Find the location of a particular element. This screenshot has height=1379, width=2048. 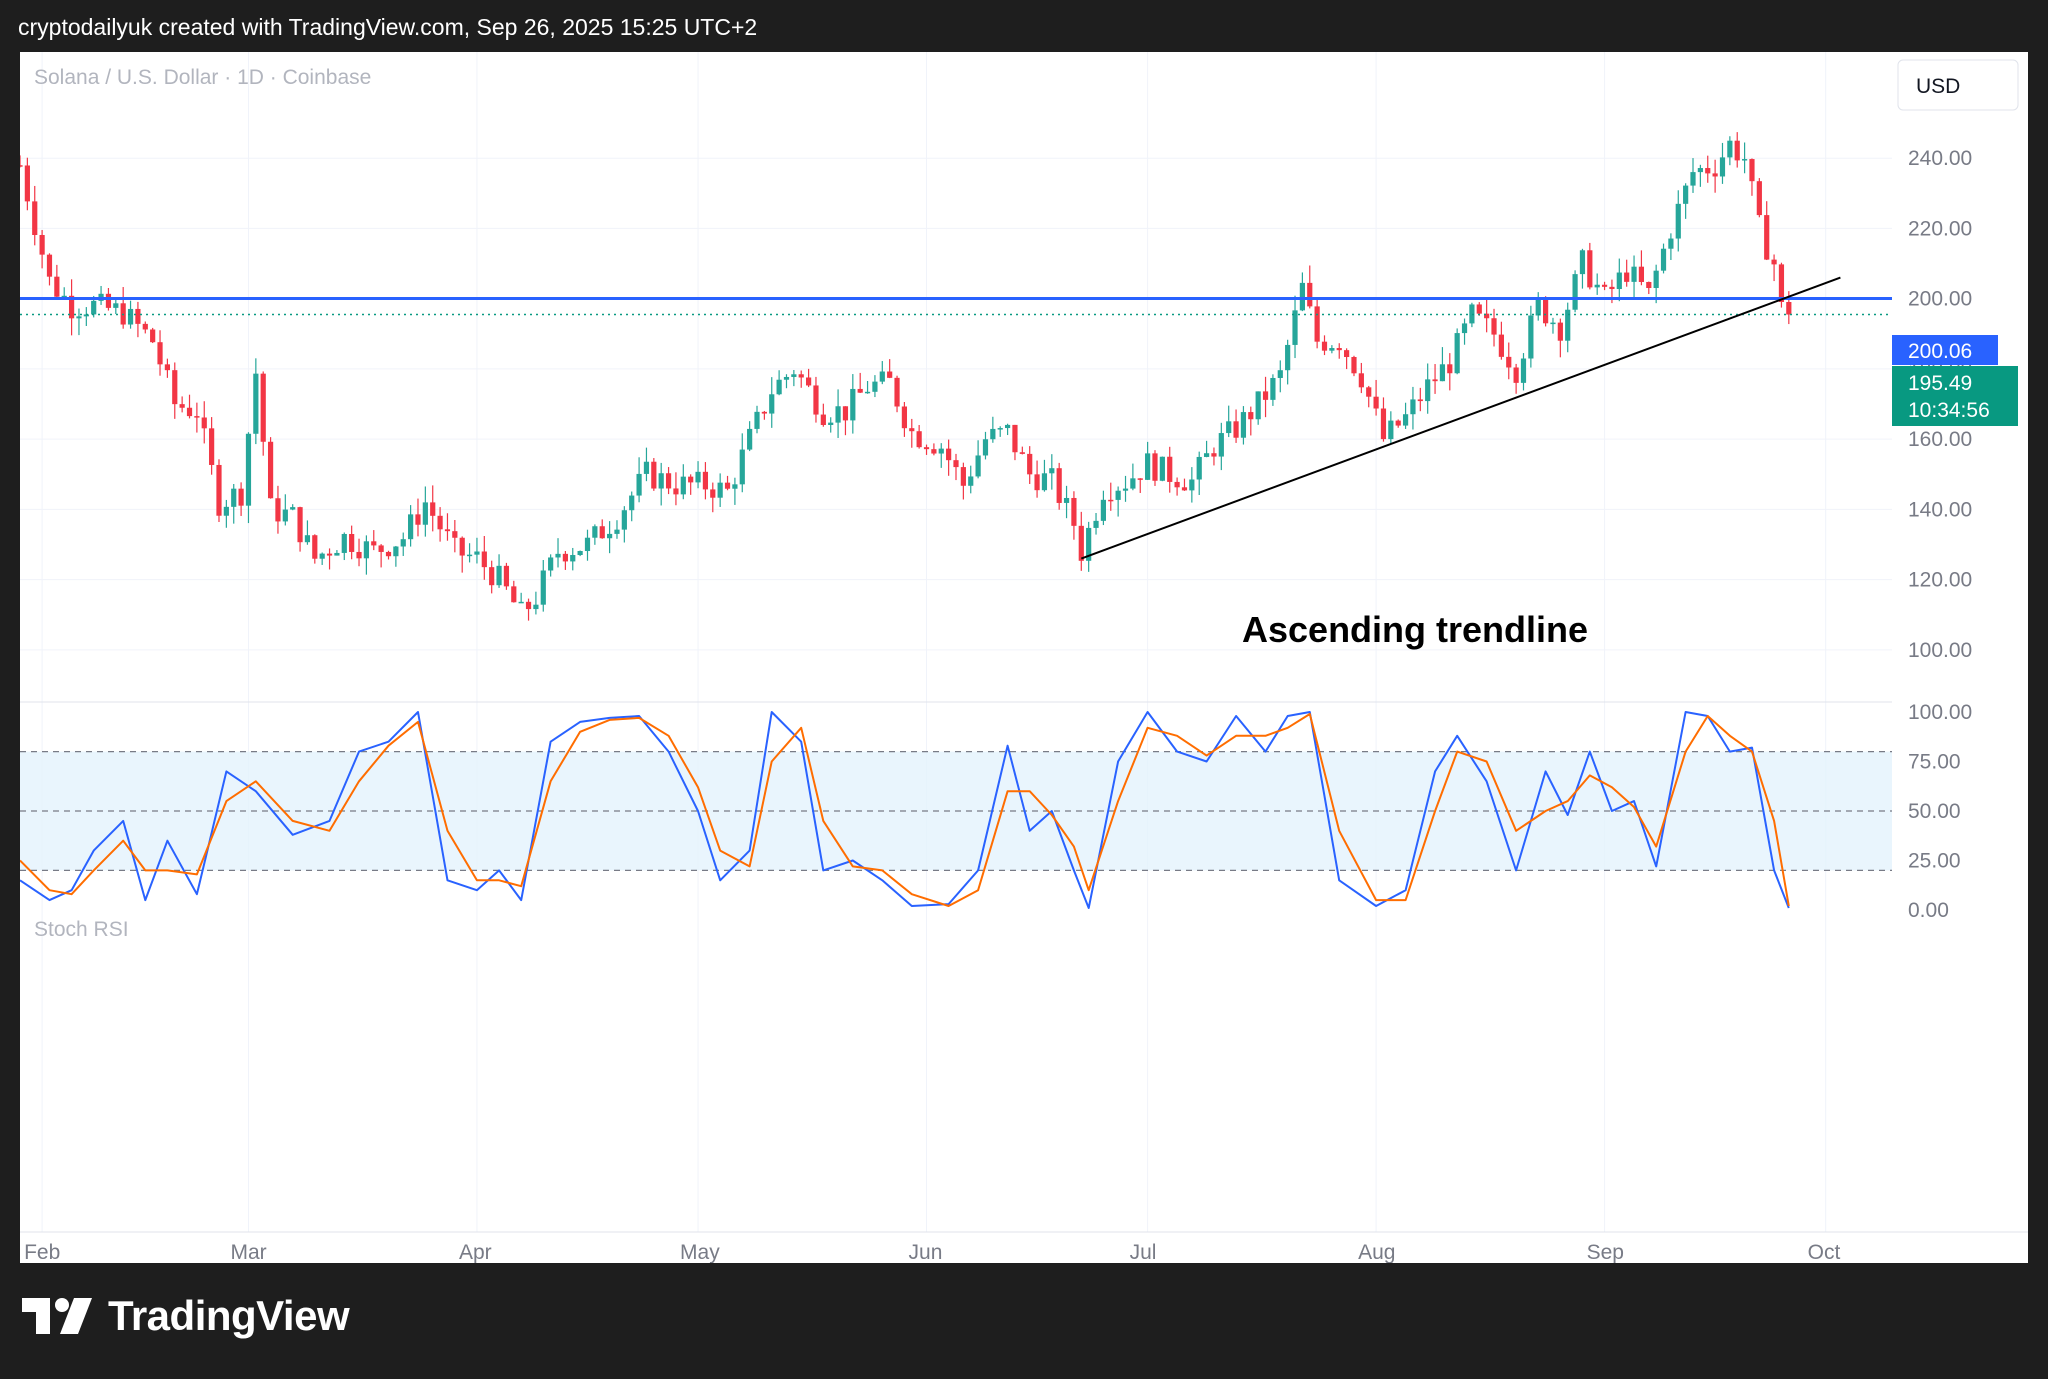

stoch-rsi-series is located at coordinates (905, 810).